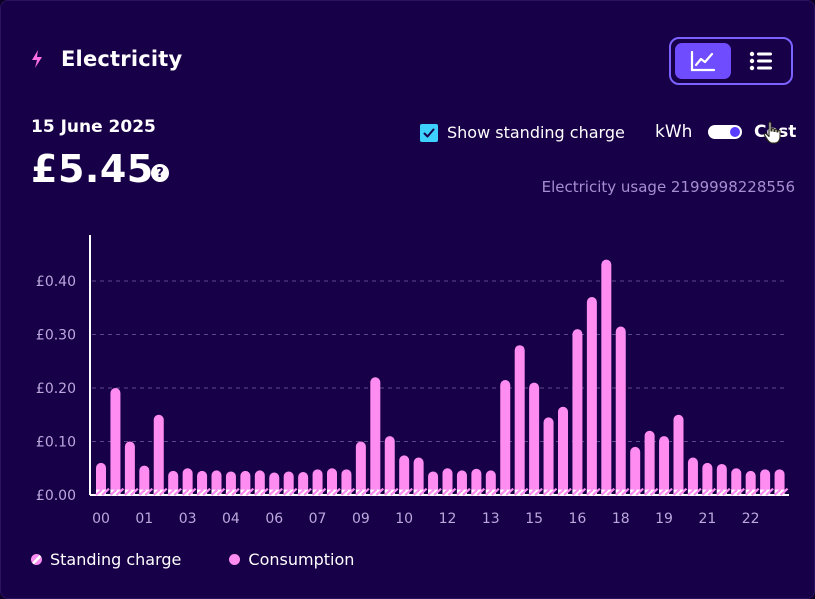 The width and height of the screenshot is (815, 599). What do you see at coordinates (536, 132) in the screenshot?
I see `standing-charge-label: Show standing charge` at bounding box center [536, 132].